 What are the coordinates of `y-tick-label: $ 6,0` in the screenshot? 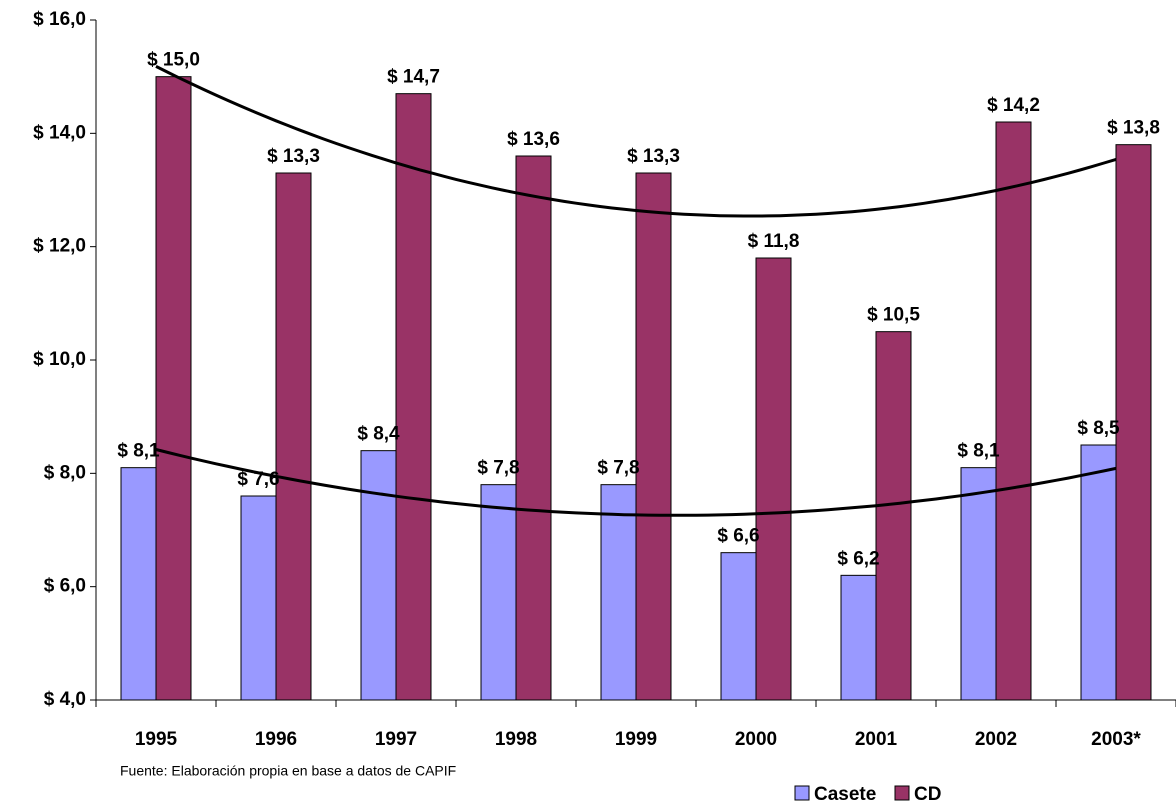 It's located at (65, 586).